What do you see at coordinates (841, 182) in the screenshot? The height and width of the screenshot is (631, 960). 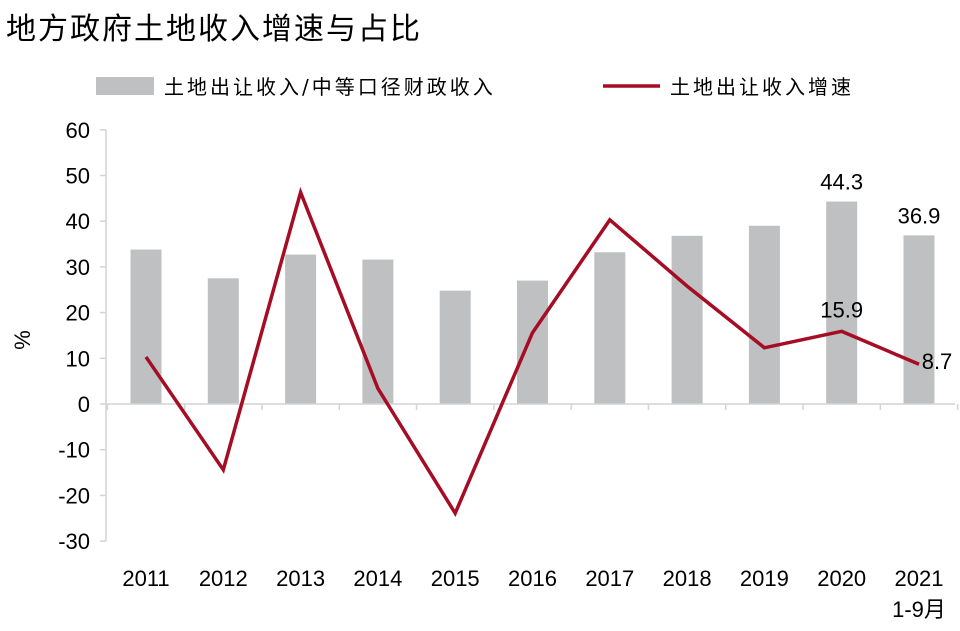 I see `bar-data-label: 44.3` at bounding box center [841, 182].